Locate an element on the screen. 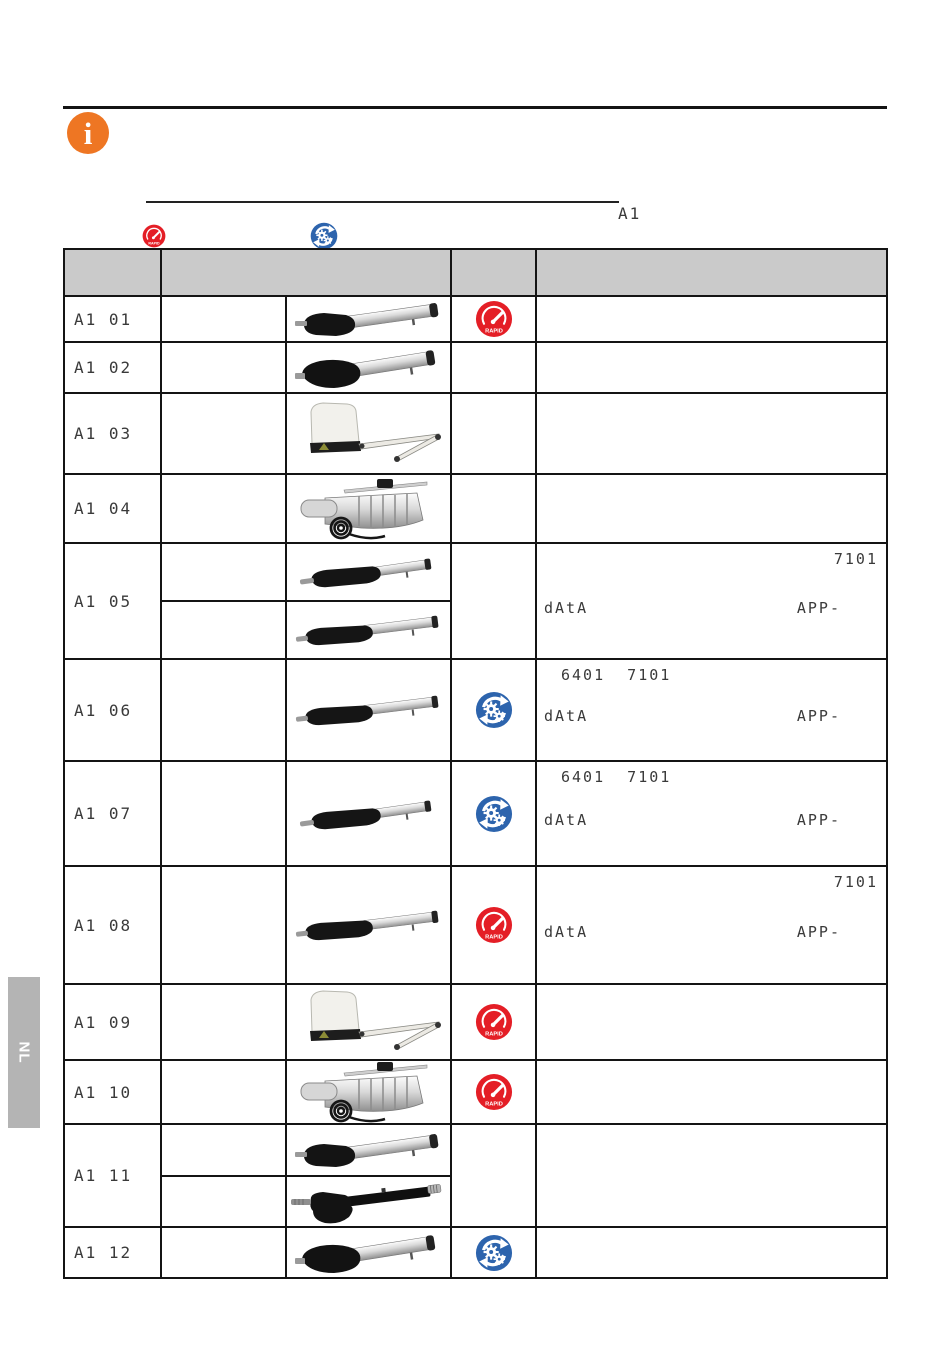  black-actuator-image is located at coordinates (368, 1202).